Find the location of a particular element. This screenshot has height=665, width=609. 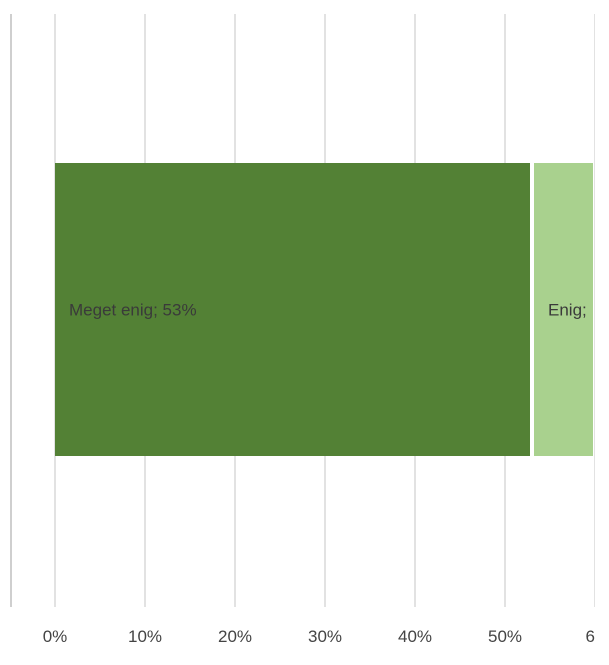

x-tick-label-0: 0% is located at coordinates (55, 636).